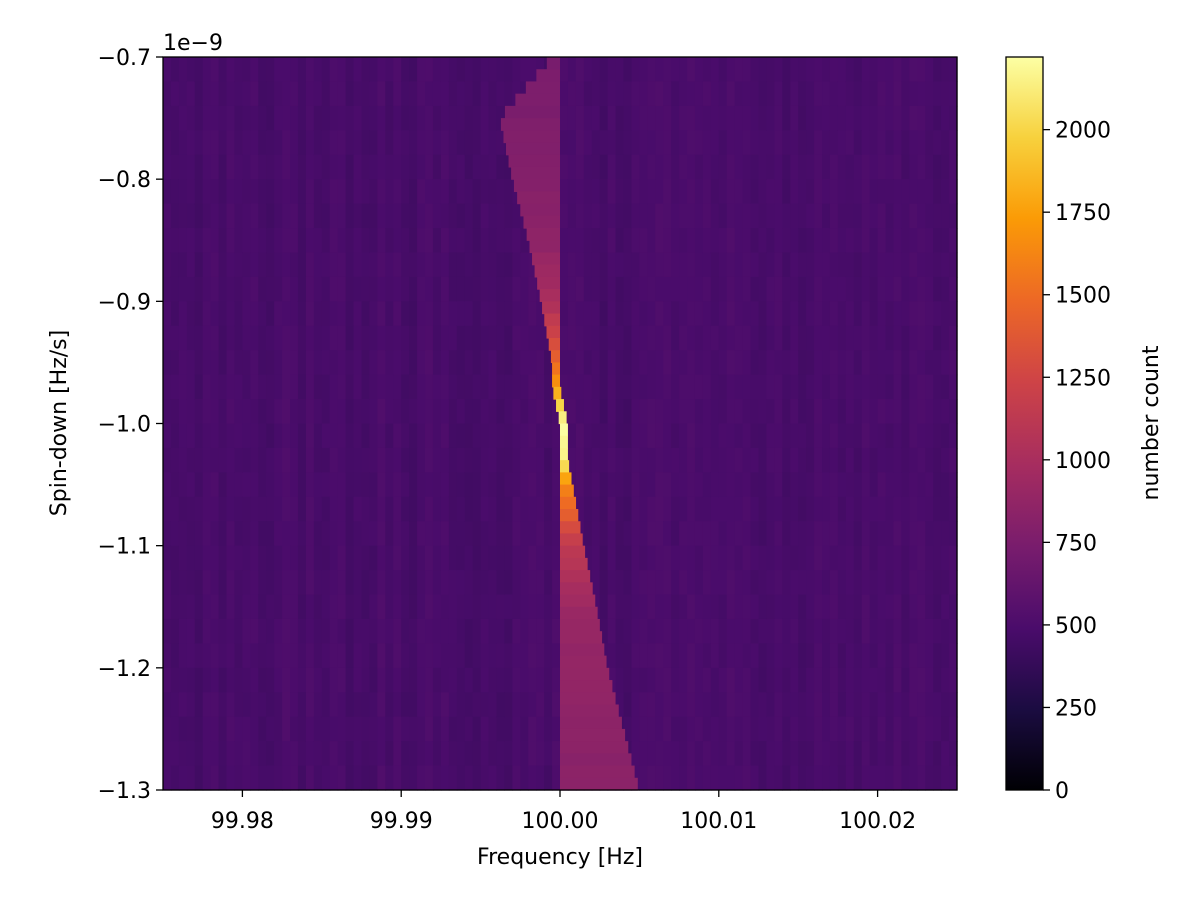  I want to click on colorbar-tick-label: 1000, so click(1083, 461).